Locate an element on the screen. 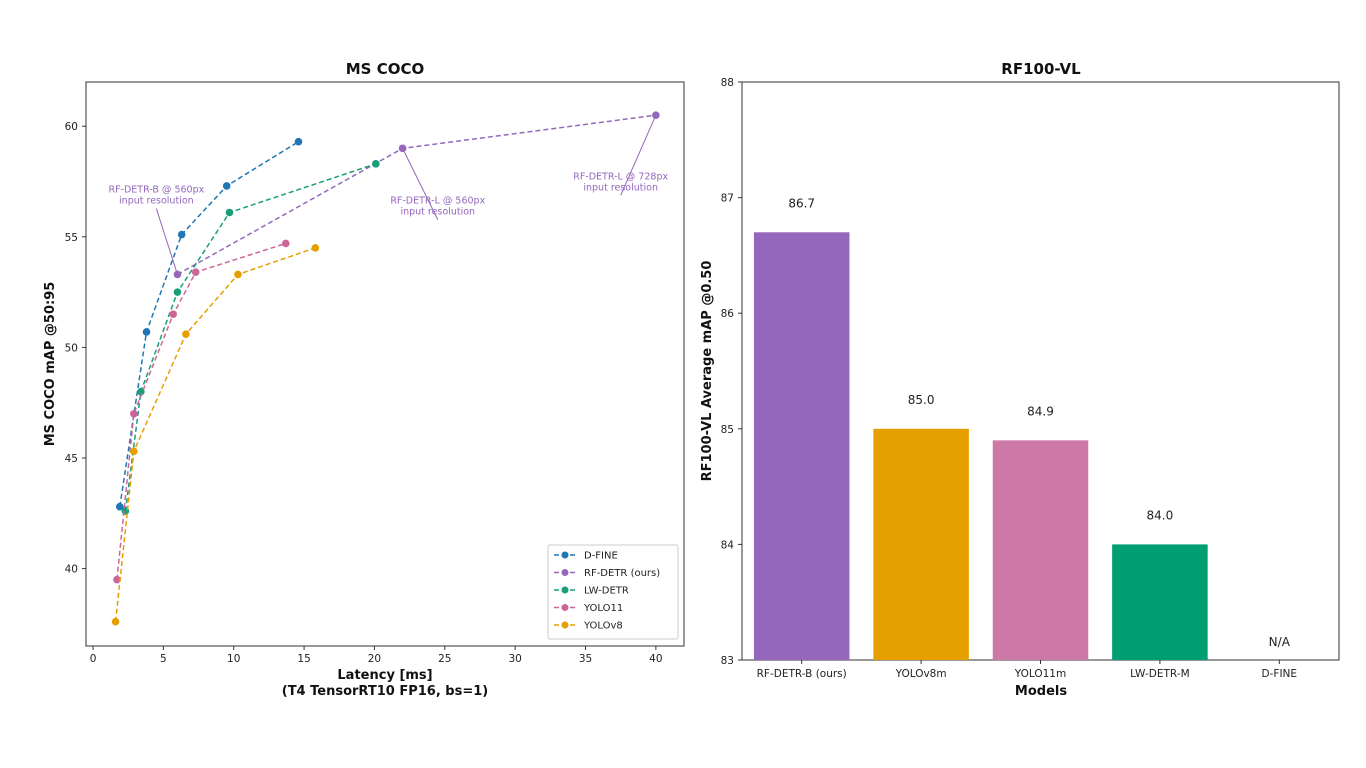 The height and width of the screenshot is (768, 1366). series-d-fine is located at coordinates (209, 324).